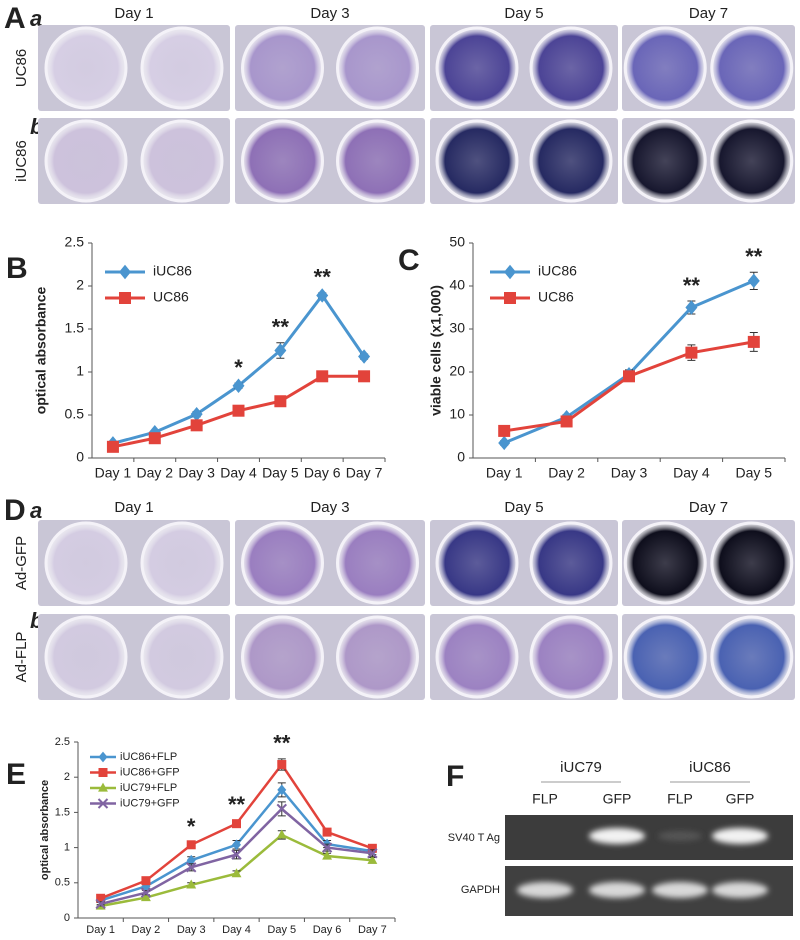 This screenshot has width=800, height=940. Describe the element at coordinates (17, 268) in the screenshot. I see `panel-label: B` at that location.